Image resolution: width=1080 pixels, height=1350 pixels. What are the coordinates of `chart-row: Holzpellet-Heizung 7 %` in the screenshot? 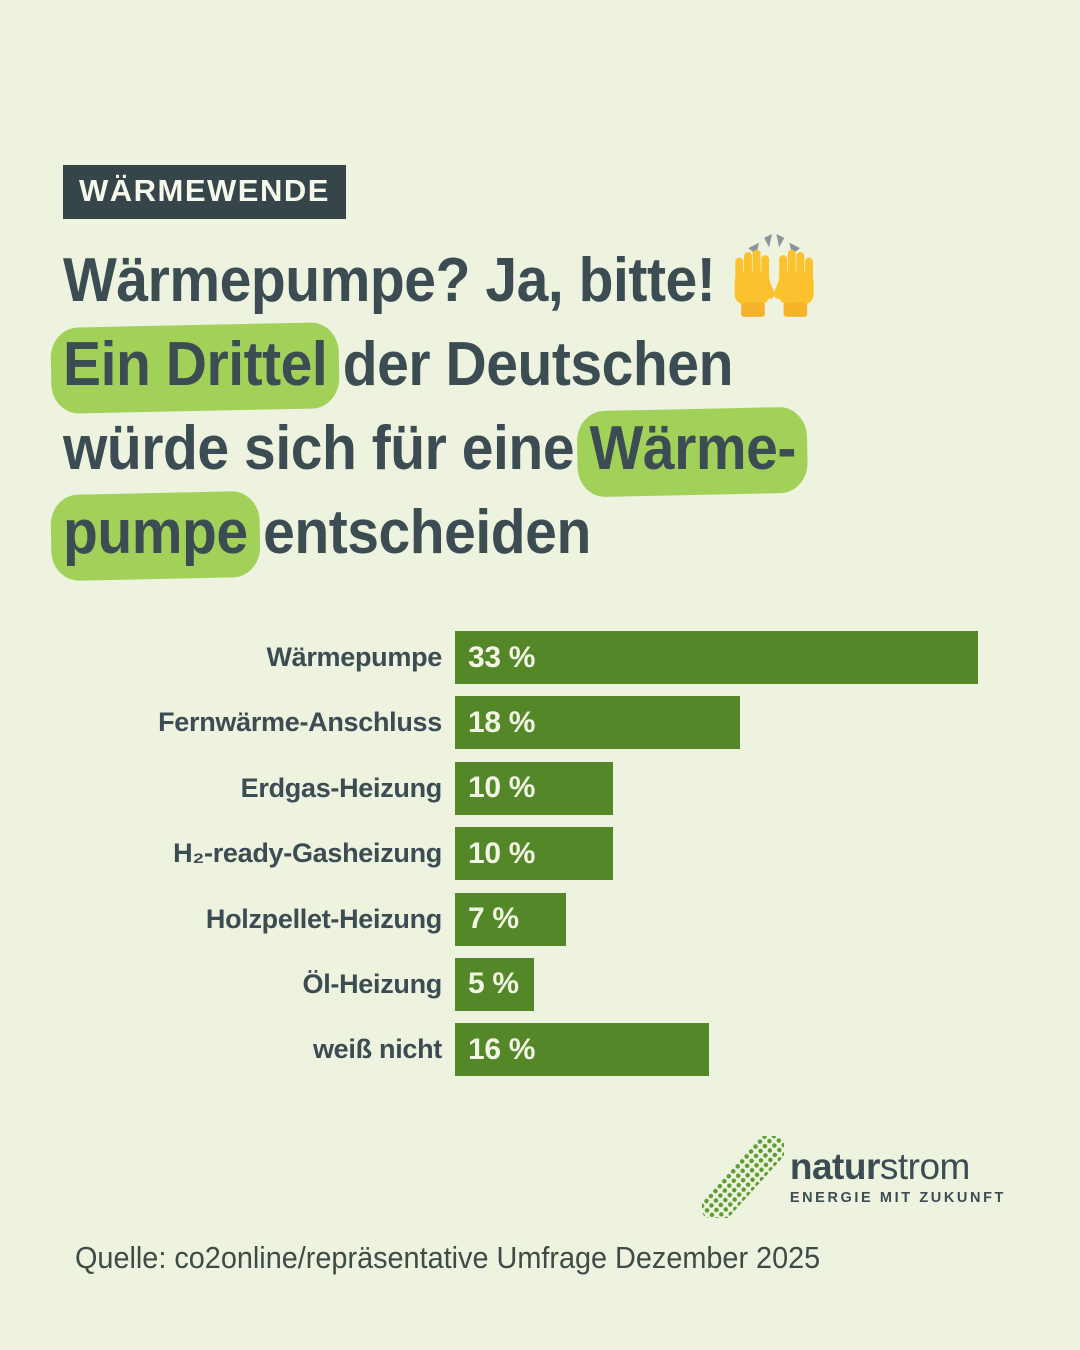 It's located at (540, 919).